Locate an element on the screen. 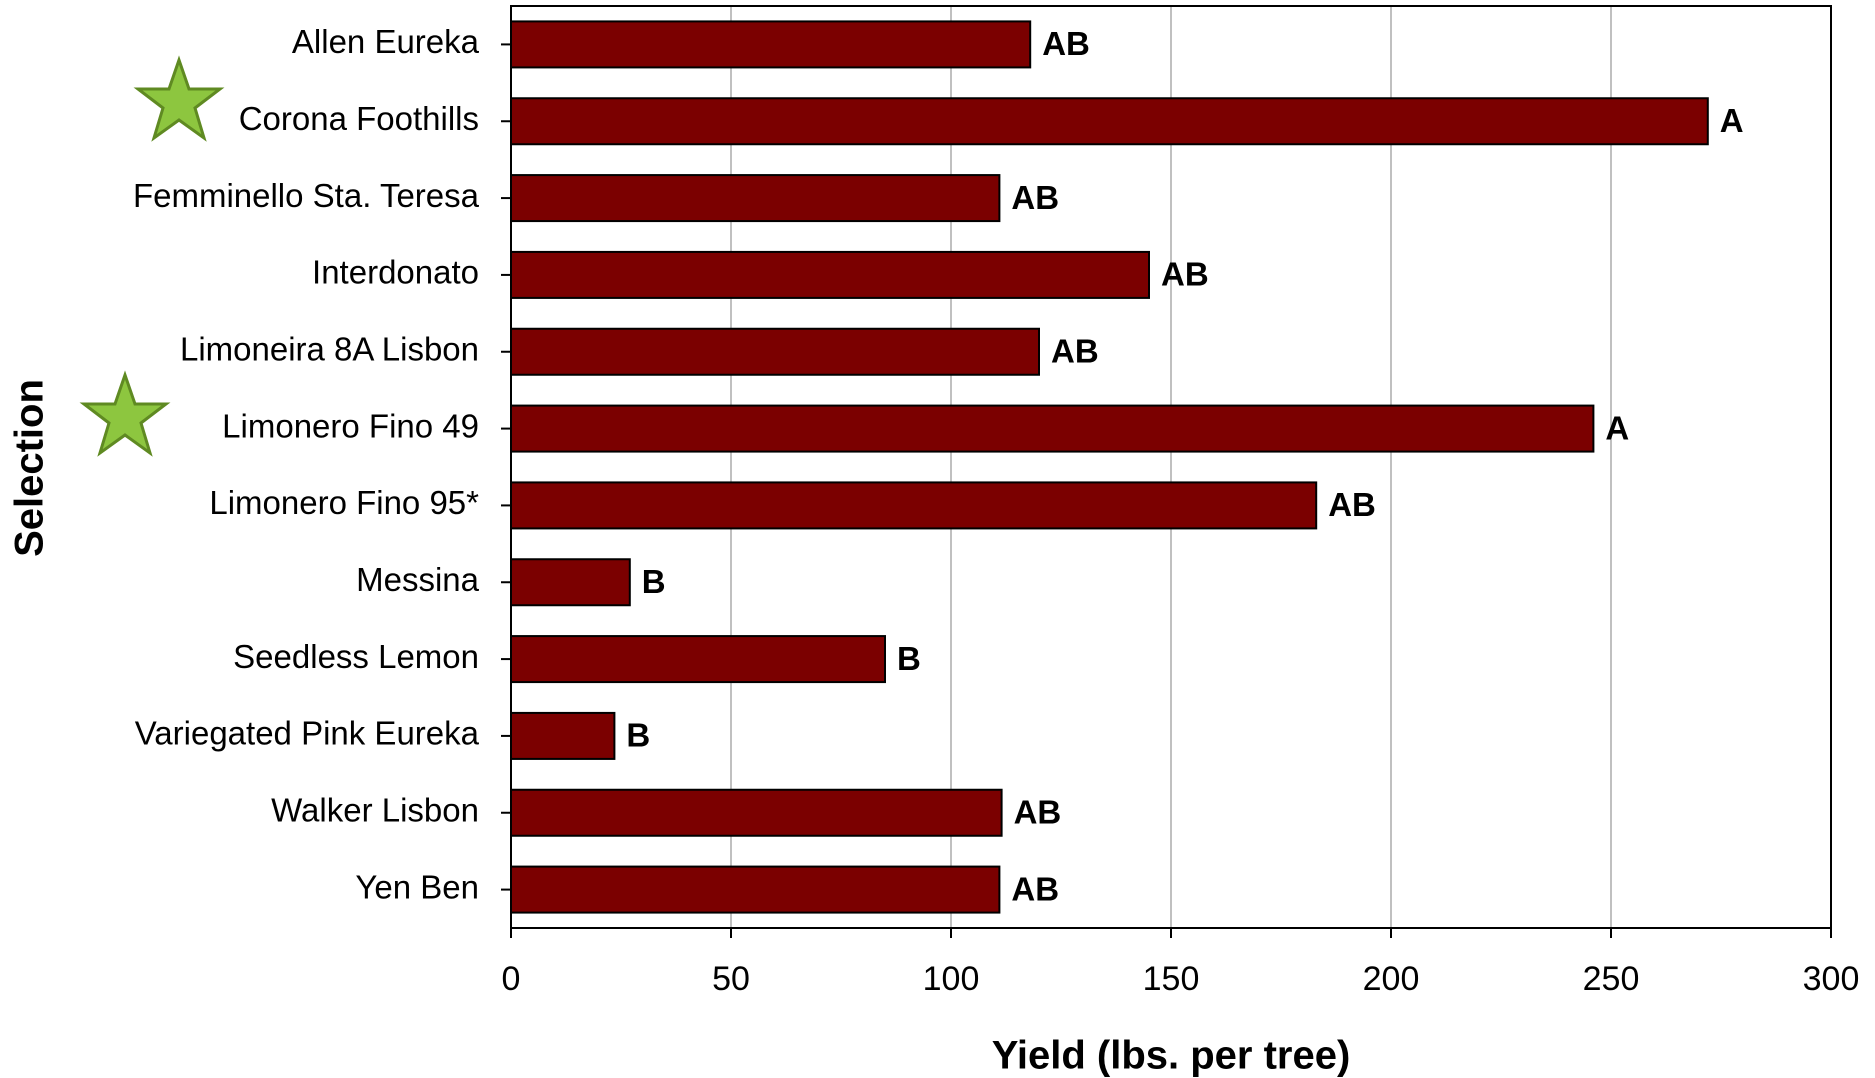  y-tick-label: Messina is located at coordinates (418, 579).